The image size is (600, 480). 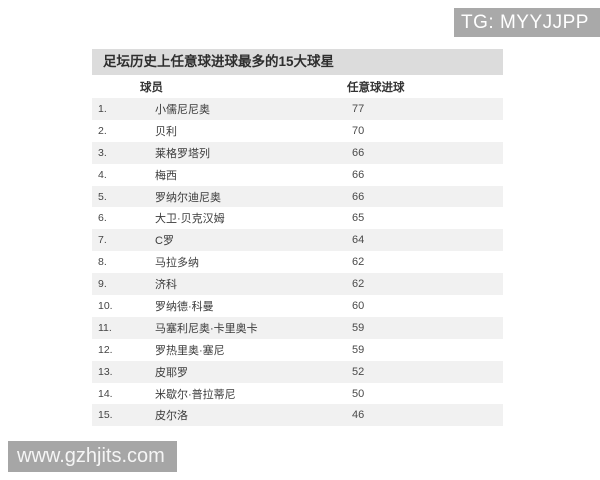 What do you see at coordinates (297, 415) in the screenshot?
I see `table-row: 15. 皮尔洛 46` at bounding box center [297, 415].